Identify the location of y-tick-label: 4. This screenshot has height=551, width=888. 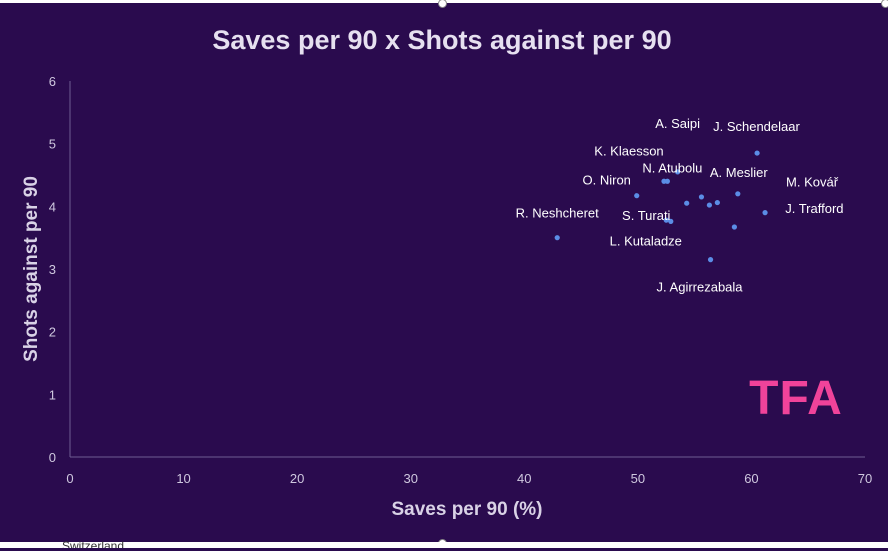
(52, 206).